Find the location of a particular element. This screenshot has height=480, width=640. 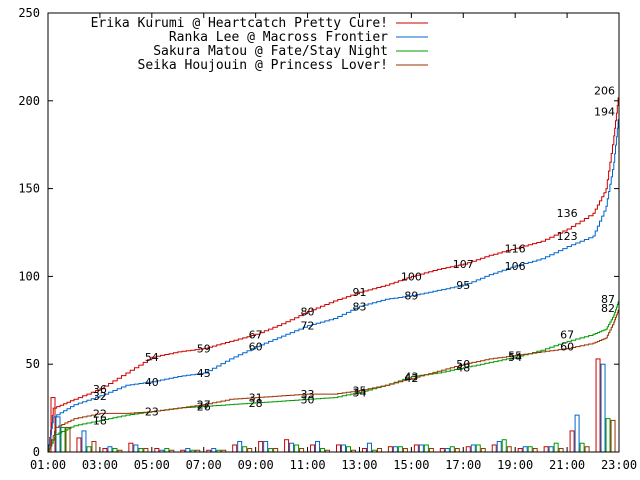

legend-label: Erika Kurumi @ Heartcatch Pretty Cure! is located at coordinates (239, 23).